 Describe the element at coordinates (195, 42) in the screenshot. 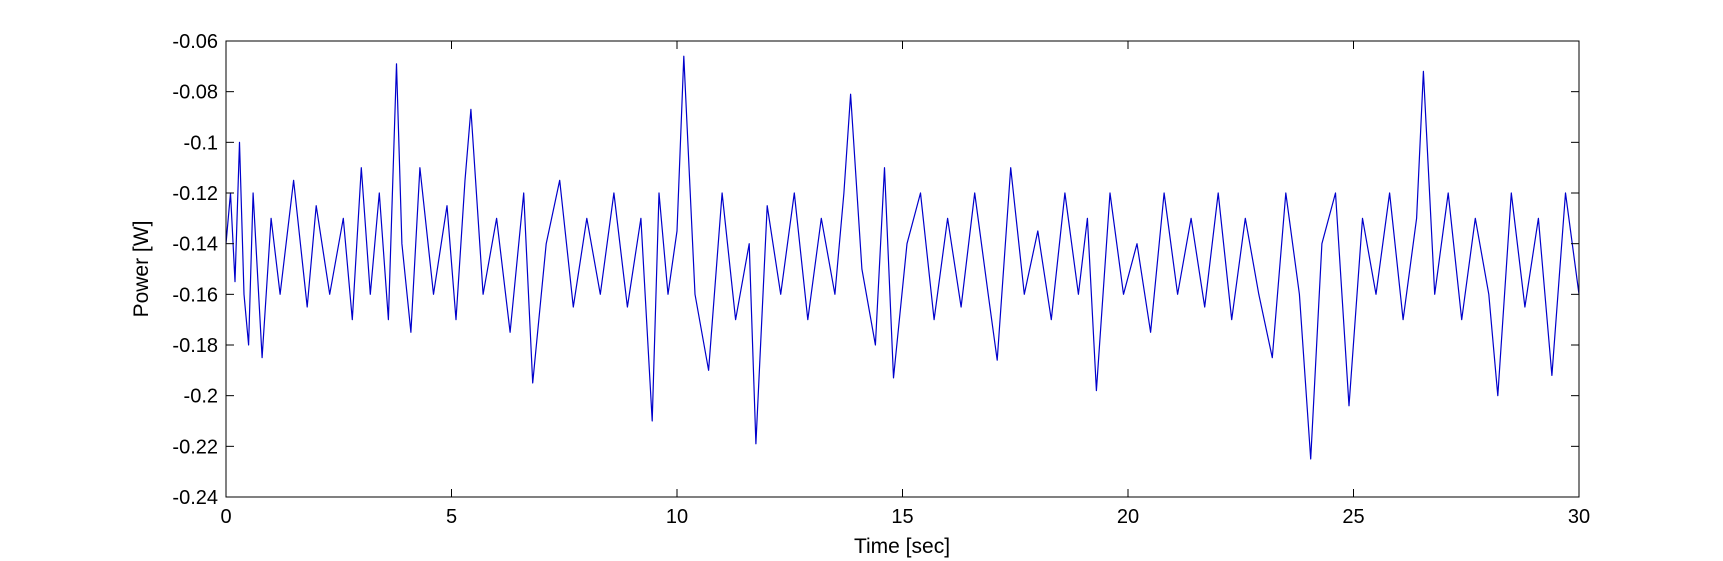

I see `y-tick-label: -0.06` at that location.